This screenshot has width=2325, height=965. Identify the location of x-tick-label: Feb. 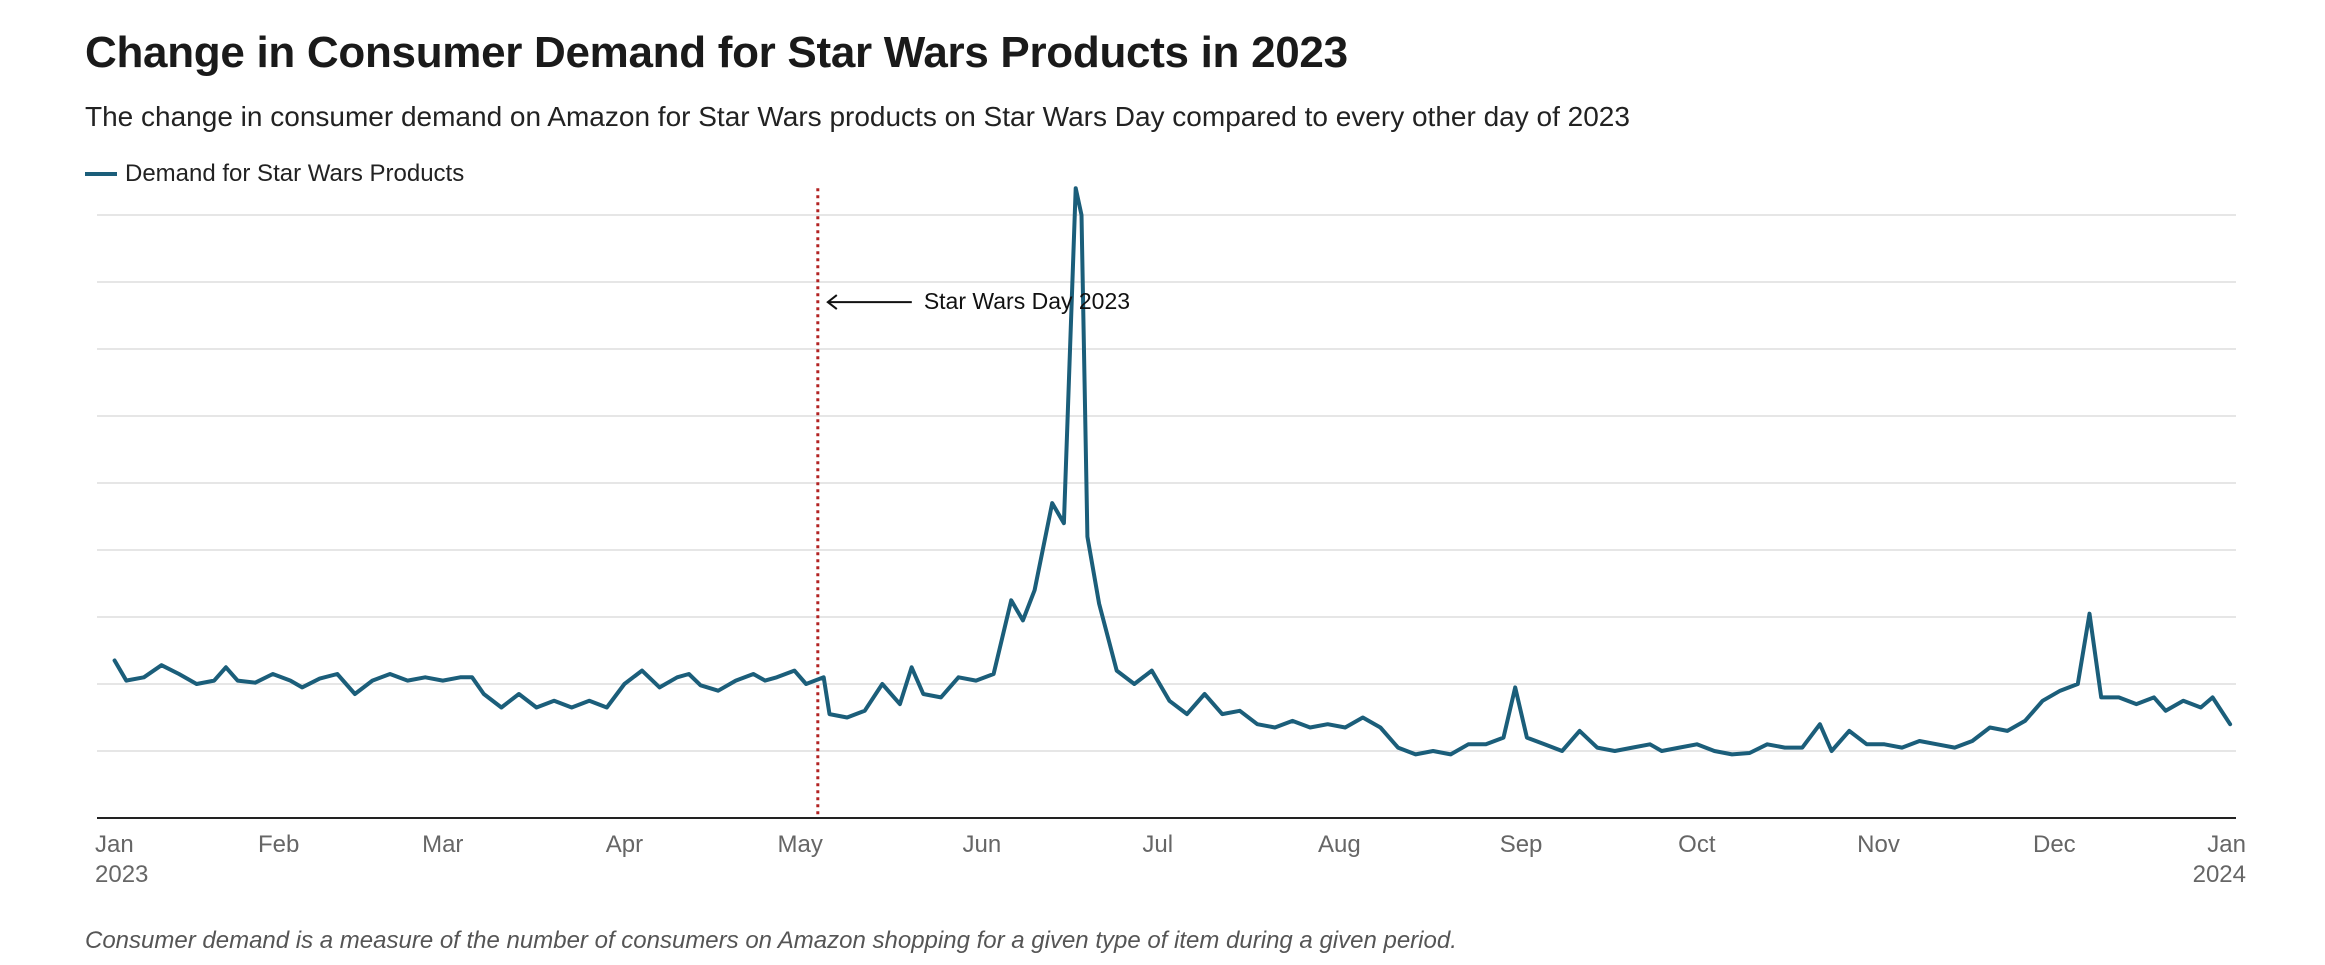
(278, 844).